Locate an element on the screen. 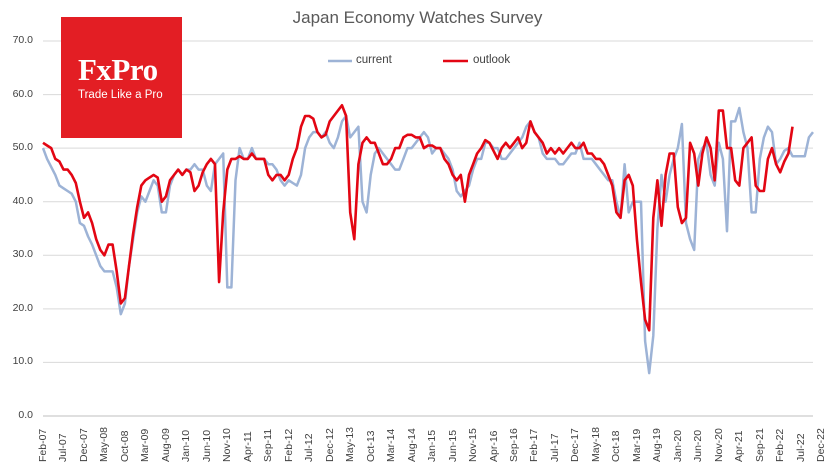 The width and height of the screenshot is (835, 470). x-tick-label: Dec-17 is located at coordinates (575, 445).